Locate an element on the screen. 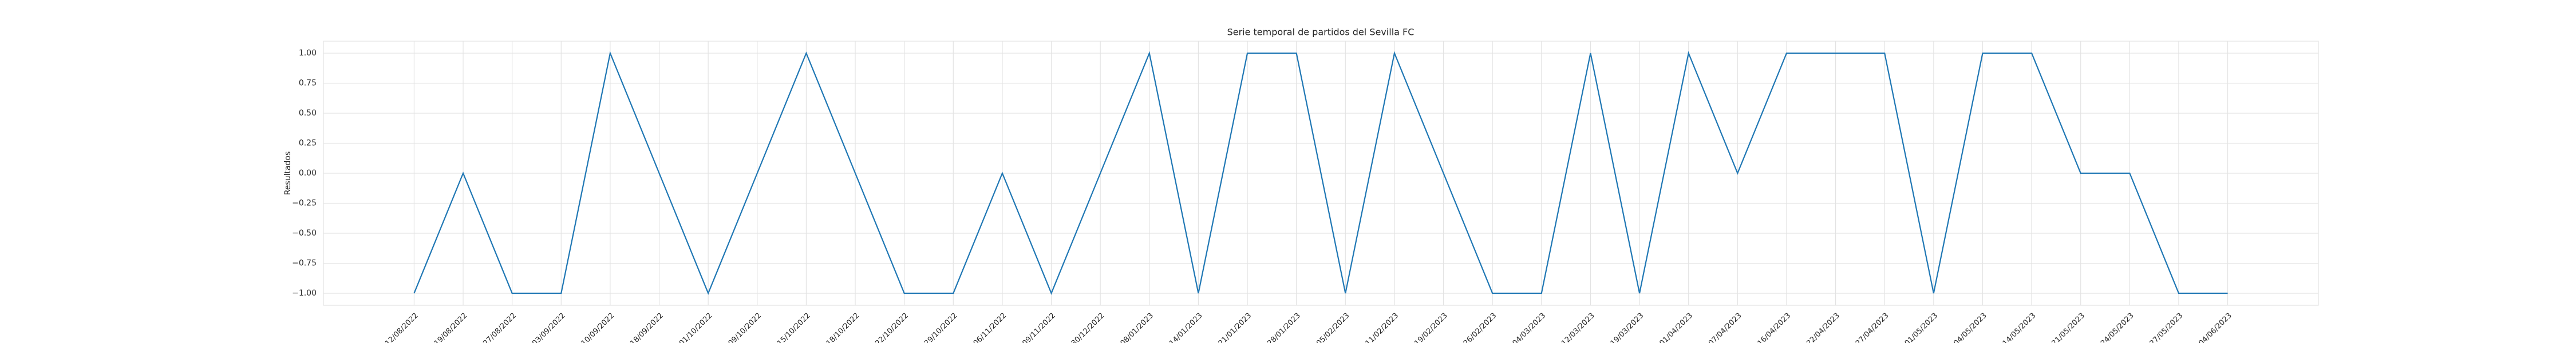 This screenshot has height=343, width=2576. x-tick-label: 09/10/2022 is located at coordinates (745, 327).